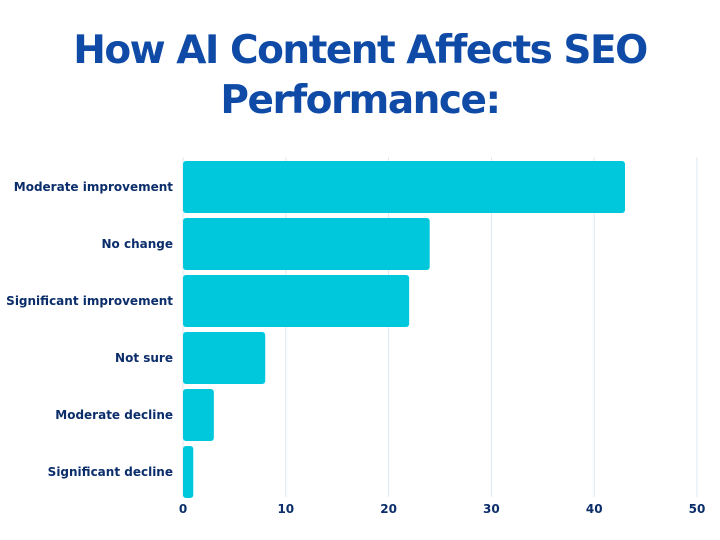 Image resolution: width=720 pixels, height=540 pixels. What do you see at coordinates (138, 244) in the screenshot?
I see `category-label: No change` at bounding box center [138, 244].